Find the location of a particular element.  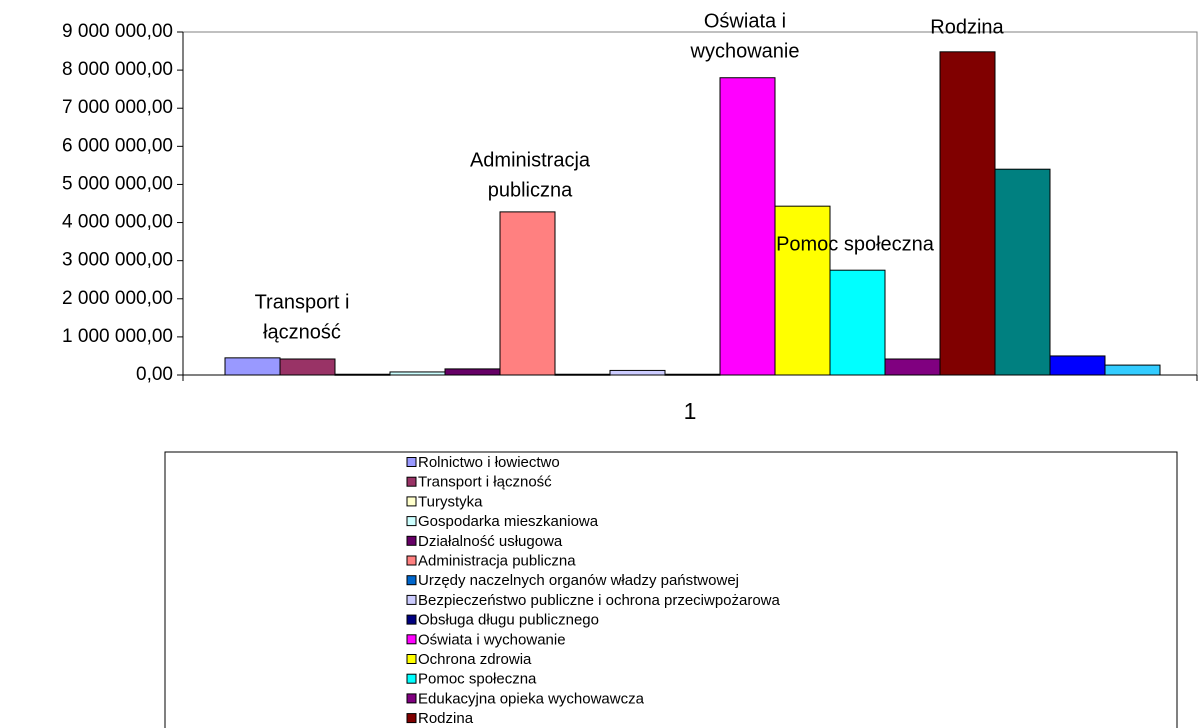

y-tick-label: 8 000 000,00 is located at coordinates (117, 69).